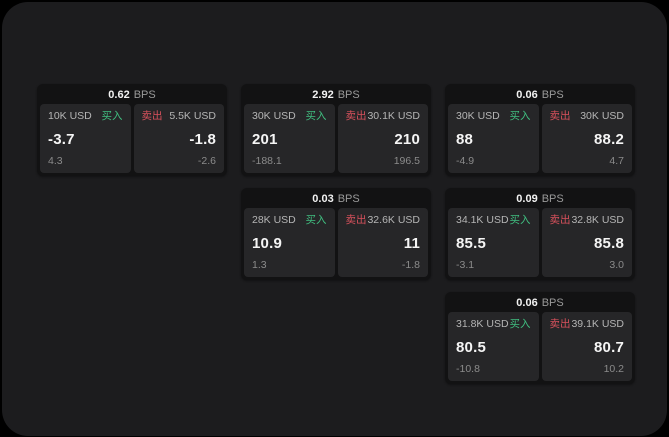 This screenshot has height=437, width=669. Describe the element at coordinates (178, 138) in the screenshot. I see `sell-panel: 卖出 5.5K USD -1.8 -2.6` at that location.